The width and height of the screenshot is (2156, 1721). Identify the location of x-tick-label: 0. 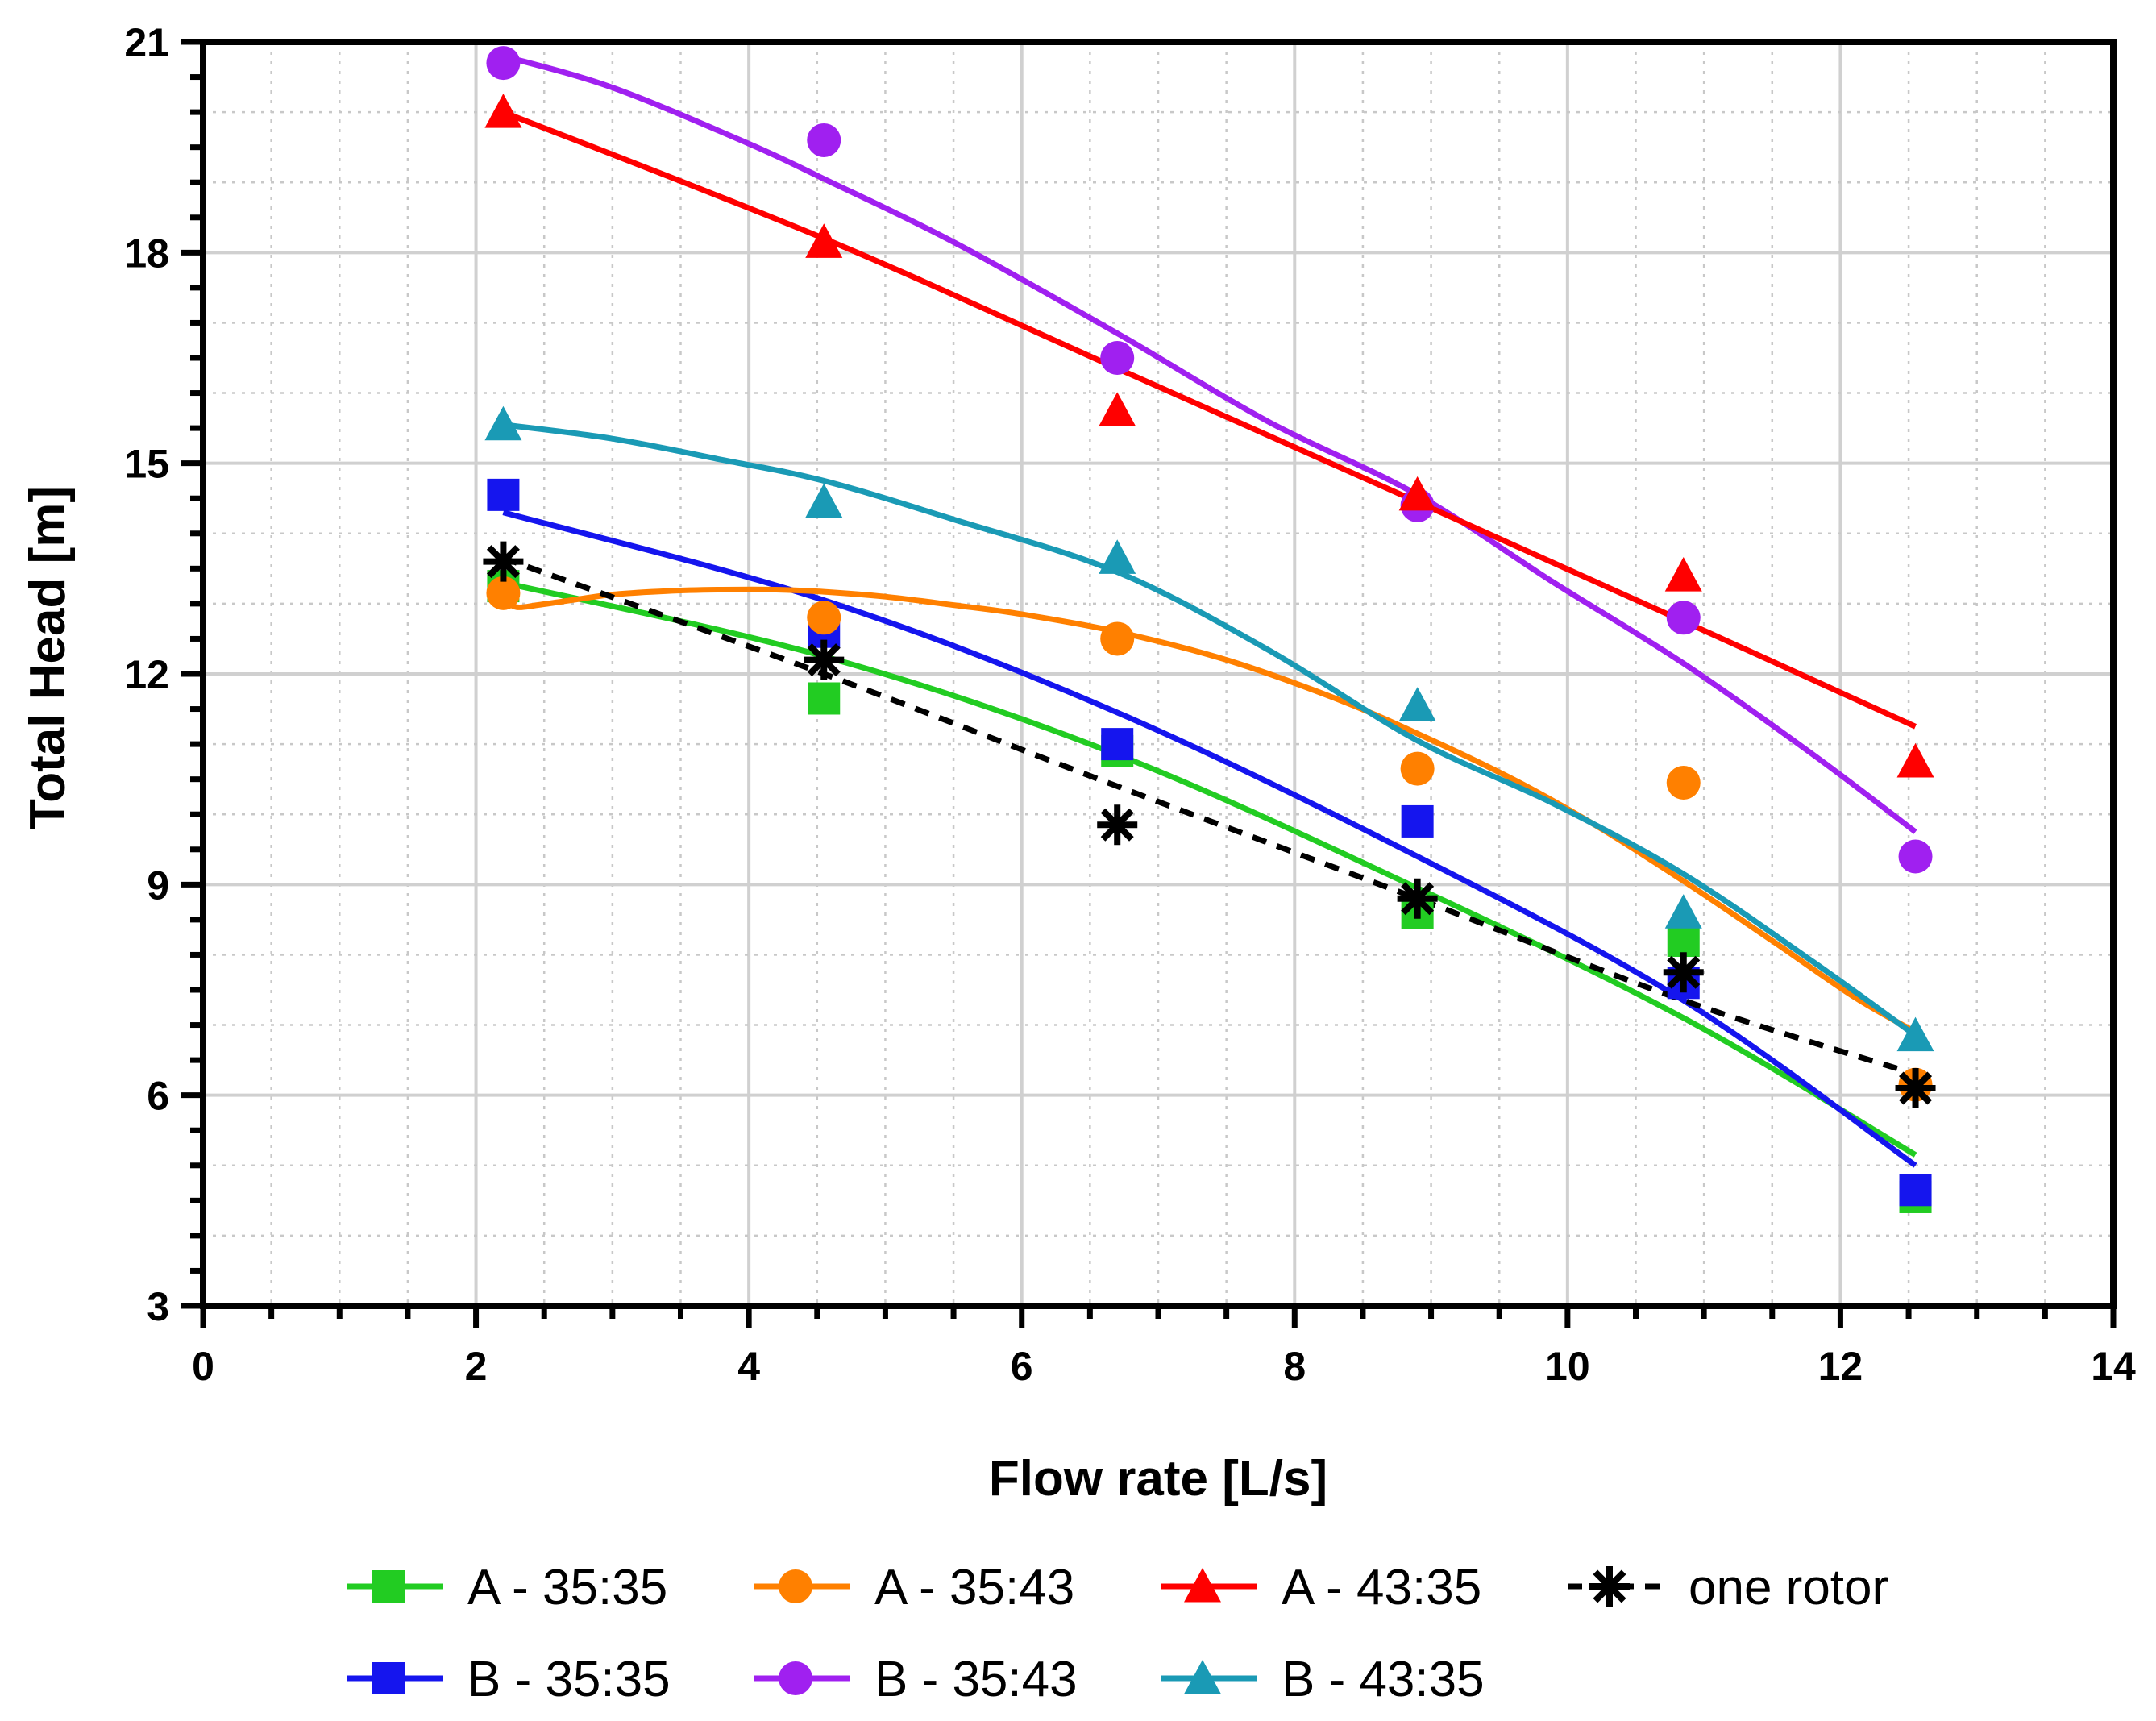
(203, 1366).